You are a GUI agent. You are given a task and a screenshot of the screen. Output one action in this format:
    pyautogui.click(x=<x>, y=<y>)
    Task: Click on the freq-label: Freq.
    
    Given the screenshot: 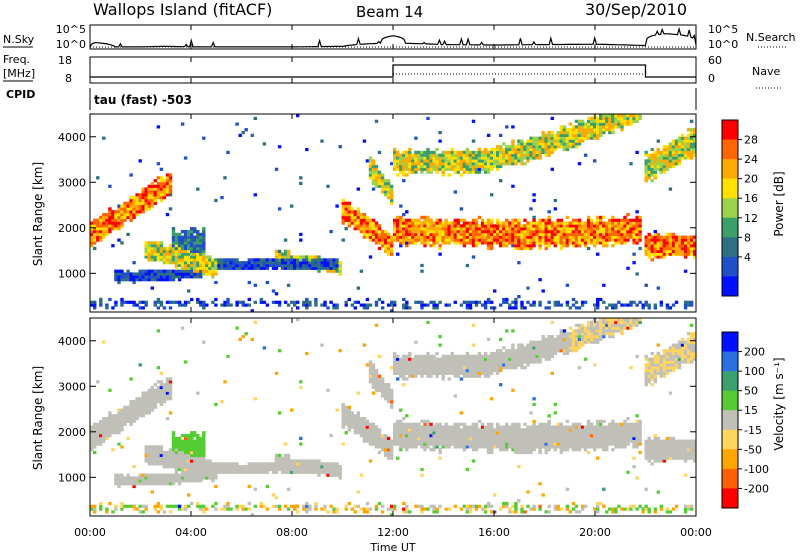 What is the action you would take?
    pyautogui.click(x=16, y=59)
    